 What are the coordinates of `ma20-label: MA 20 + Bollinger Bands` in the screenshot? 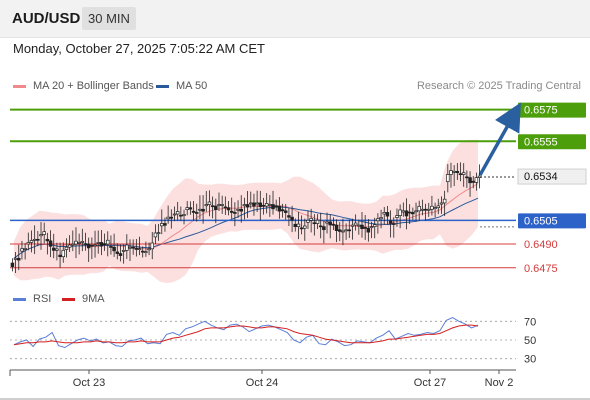 It's located at (93, 86).